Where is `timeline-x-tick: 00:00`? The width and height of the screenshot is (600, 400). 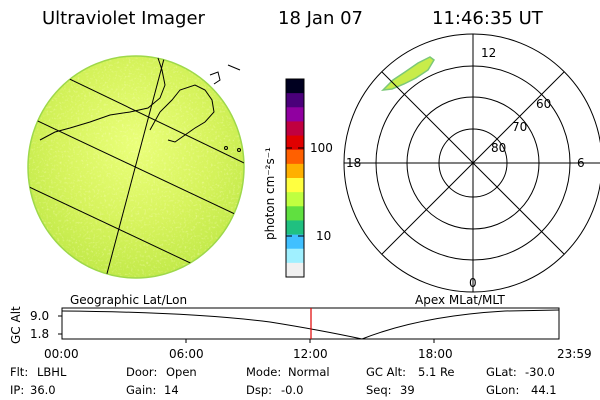 timeline-x-tick: 00:00 is located at coordinates (61, 354).